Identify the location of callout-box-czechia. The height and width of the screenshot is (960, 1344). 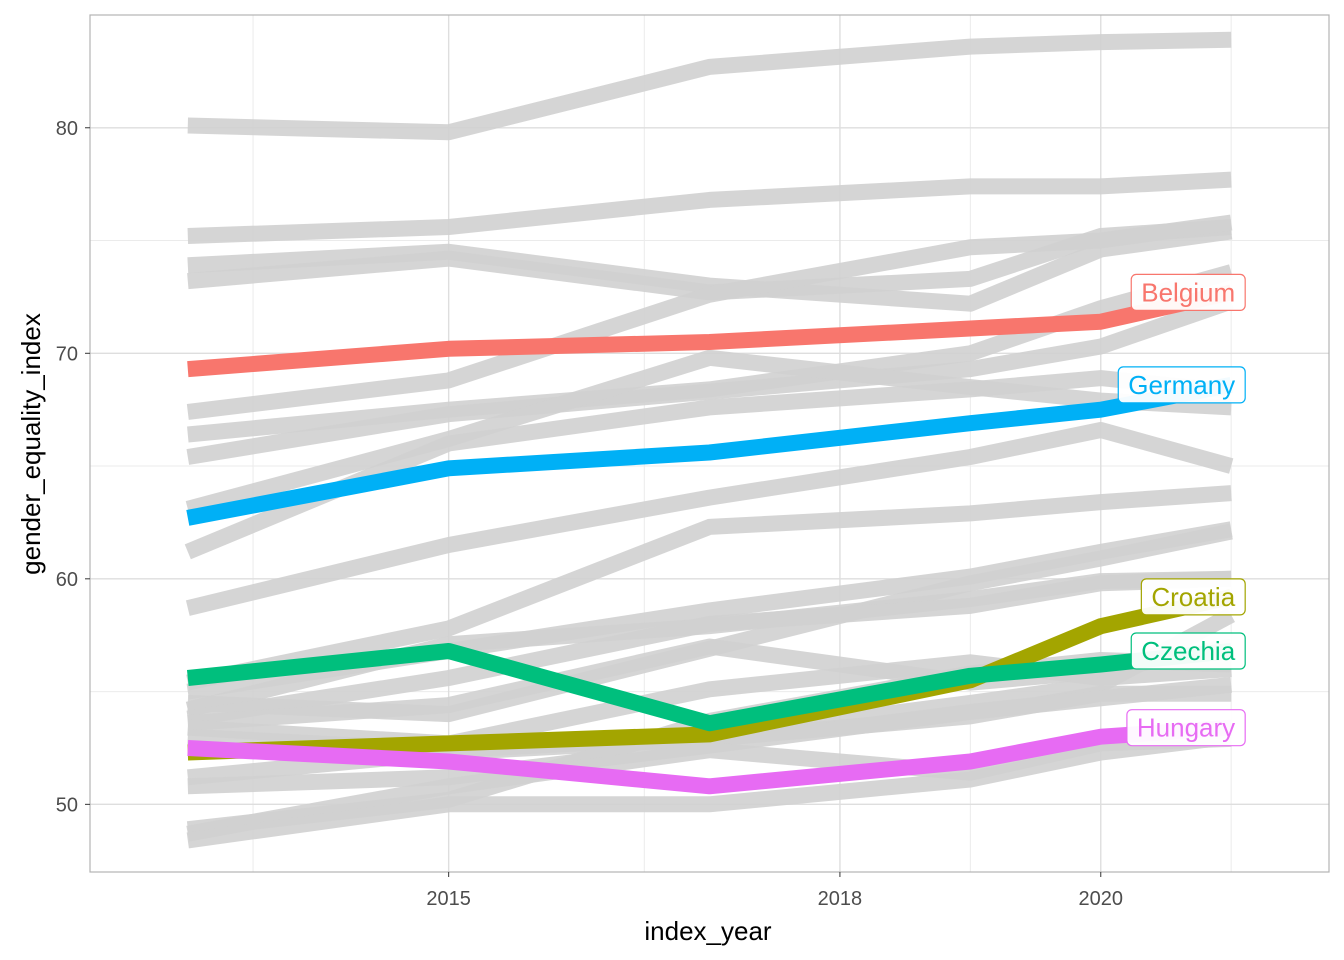
(1188, 651).